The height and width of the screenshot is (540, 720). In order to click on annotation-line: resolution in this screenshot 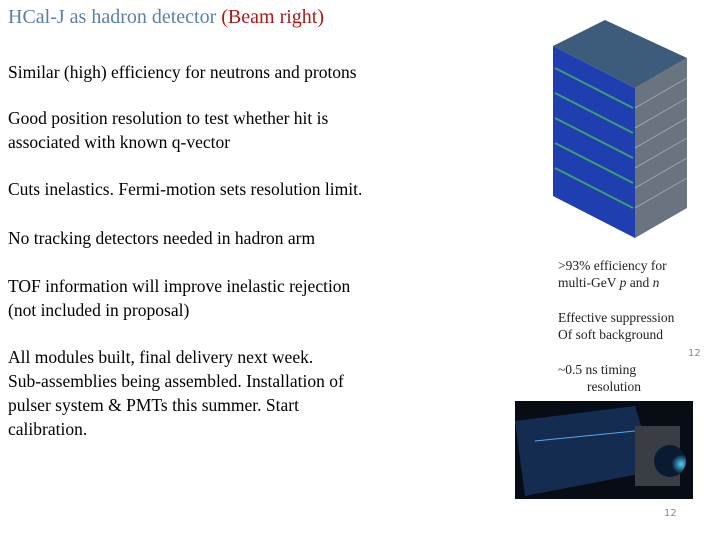, I will do `click(614, 386)`.